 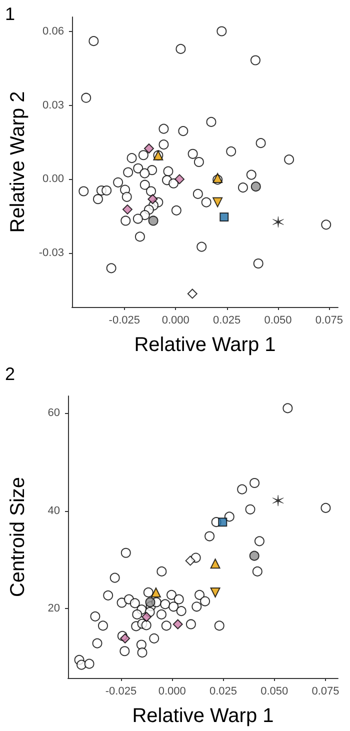 I want to click on y-tick-label: 0.06, so click(x=53, y=32).